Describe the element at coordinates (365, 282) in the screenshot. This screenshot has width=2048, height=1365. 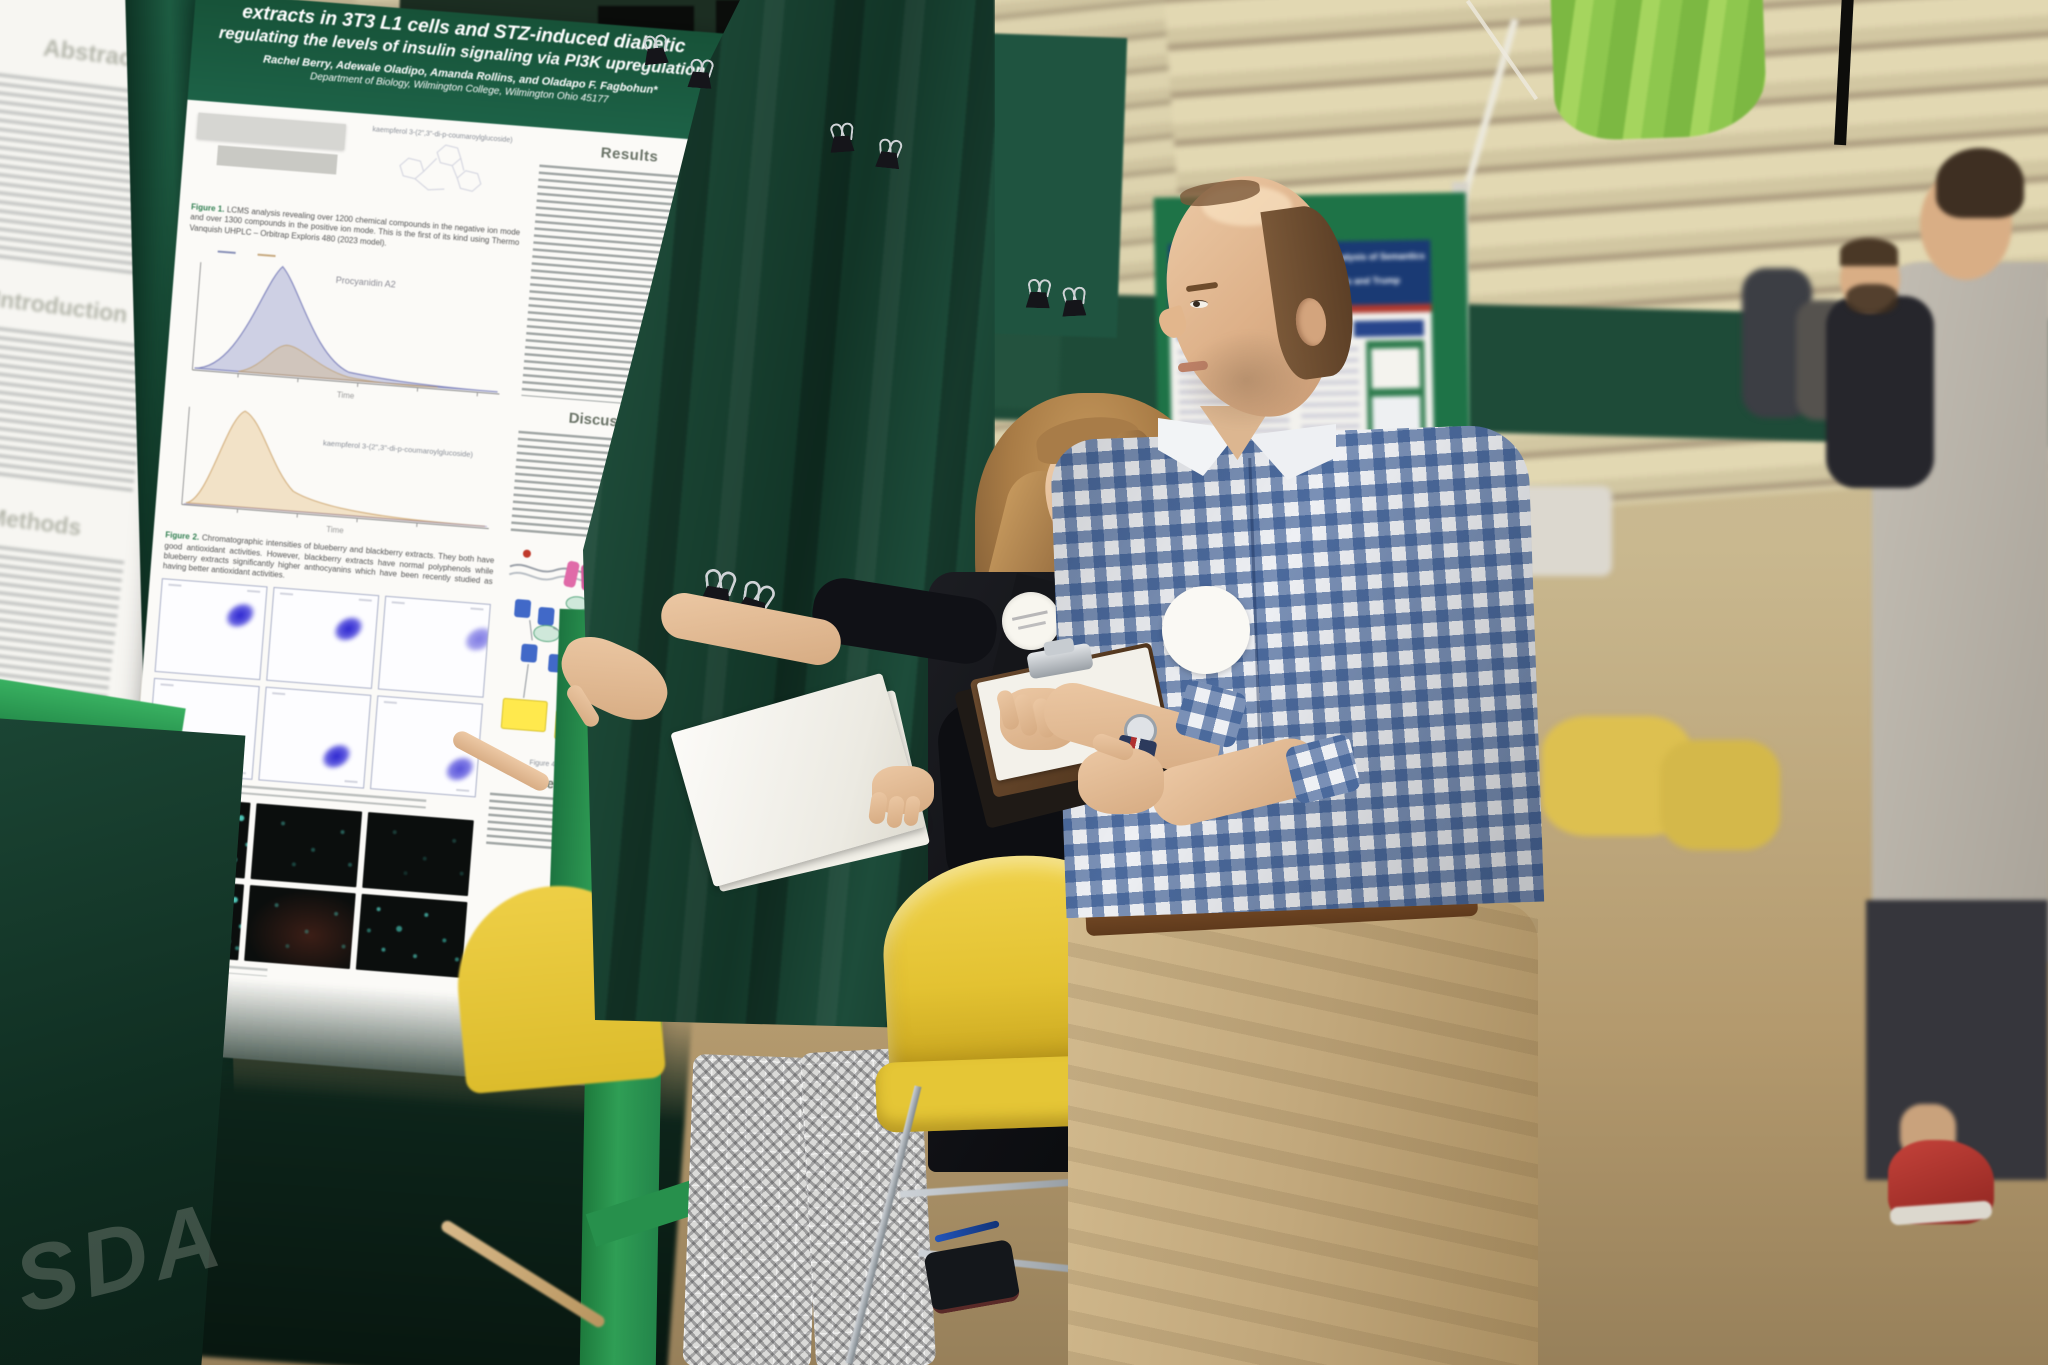
I see `chart1-annotation: Procyanidin A2` at that location.